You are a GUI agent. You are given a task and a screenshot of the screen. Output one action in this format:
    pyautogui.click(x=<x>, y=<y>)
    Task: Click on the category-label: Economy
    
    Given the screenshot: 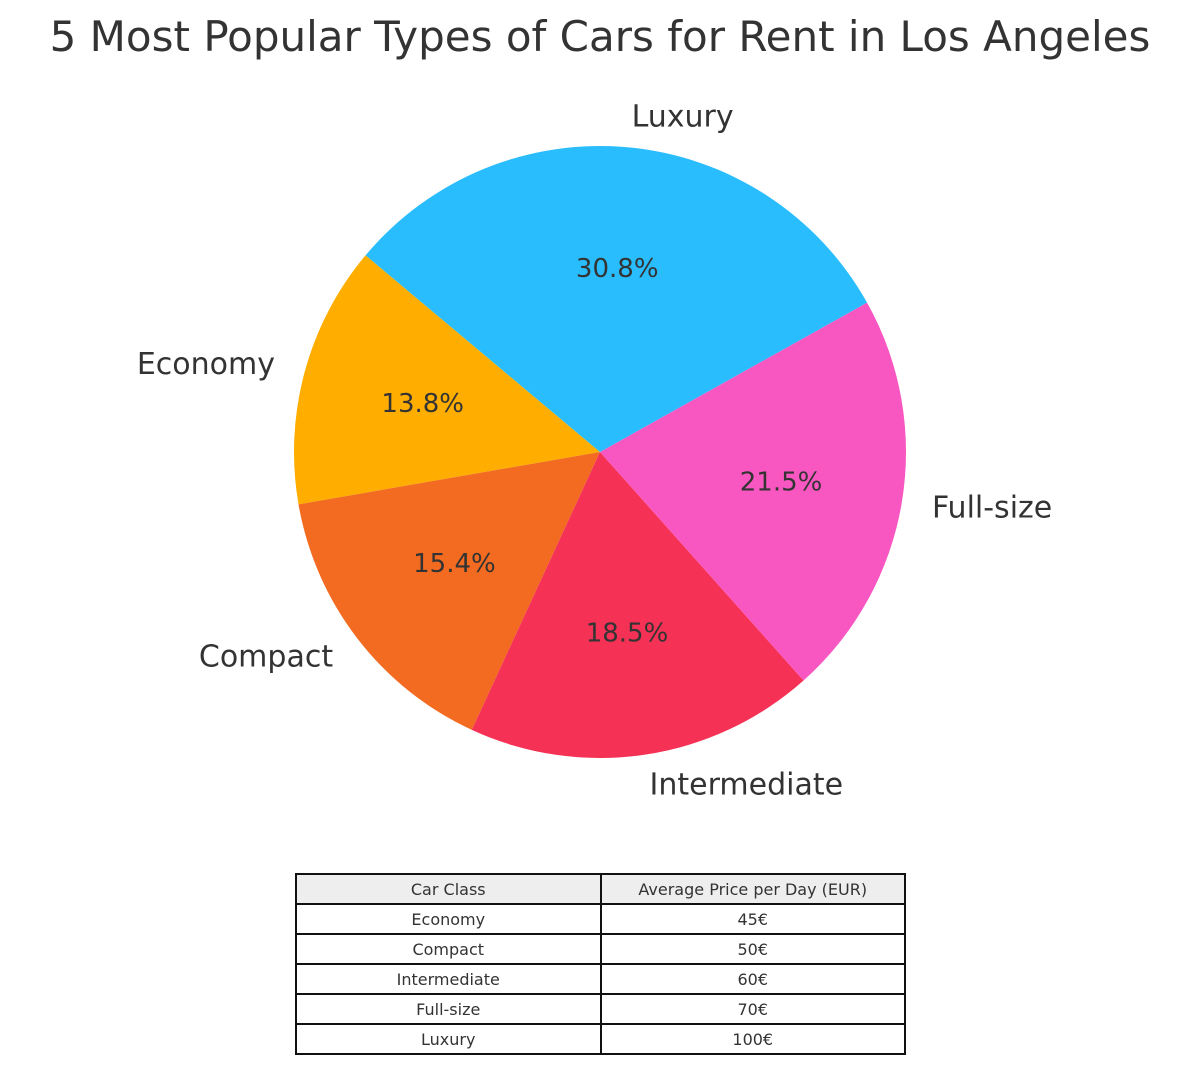 What is the action you would take?
    pyautogui.click(x=206, y=364)
    